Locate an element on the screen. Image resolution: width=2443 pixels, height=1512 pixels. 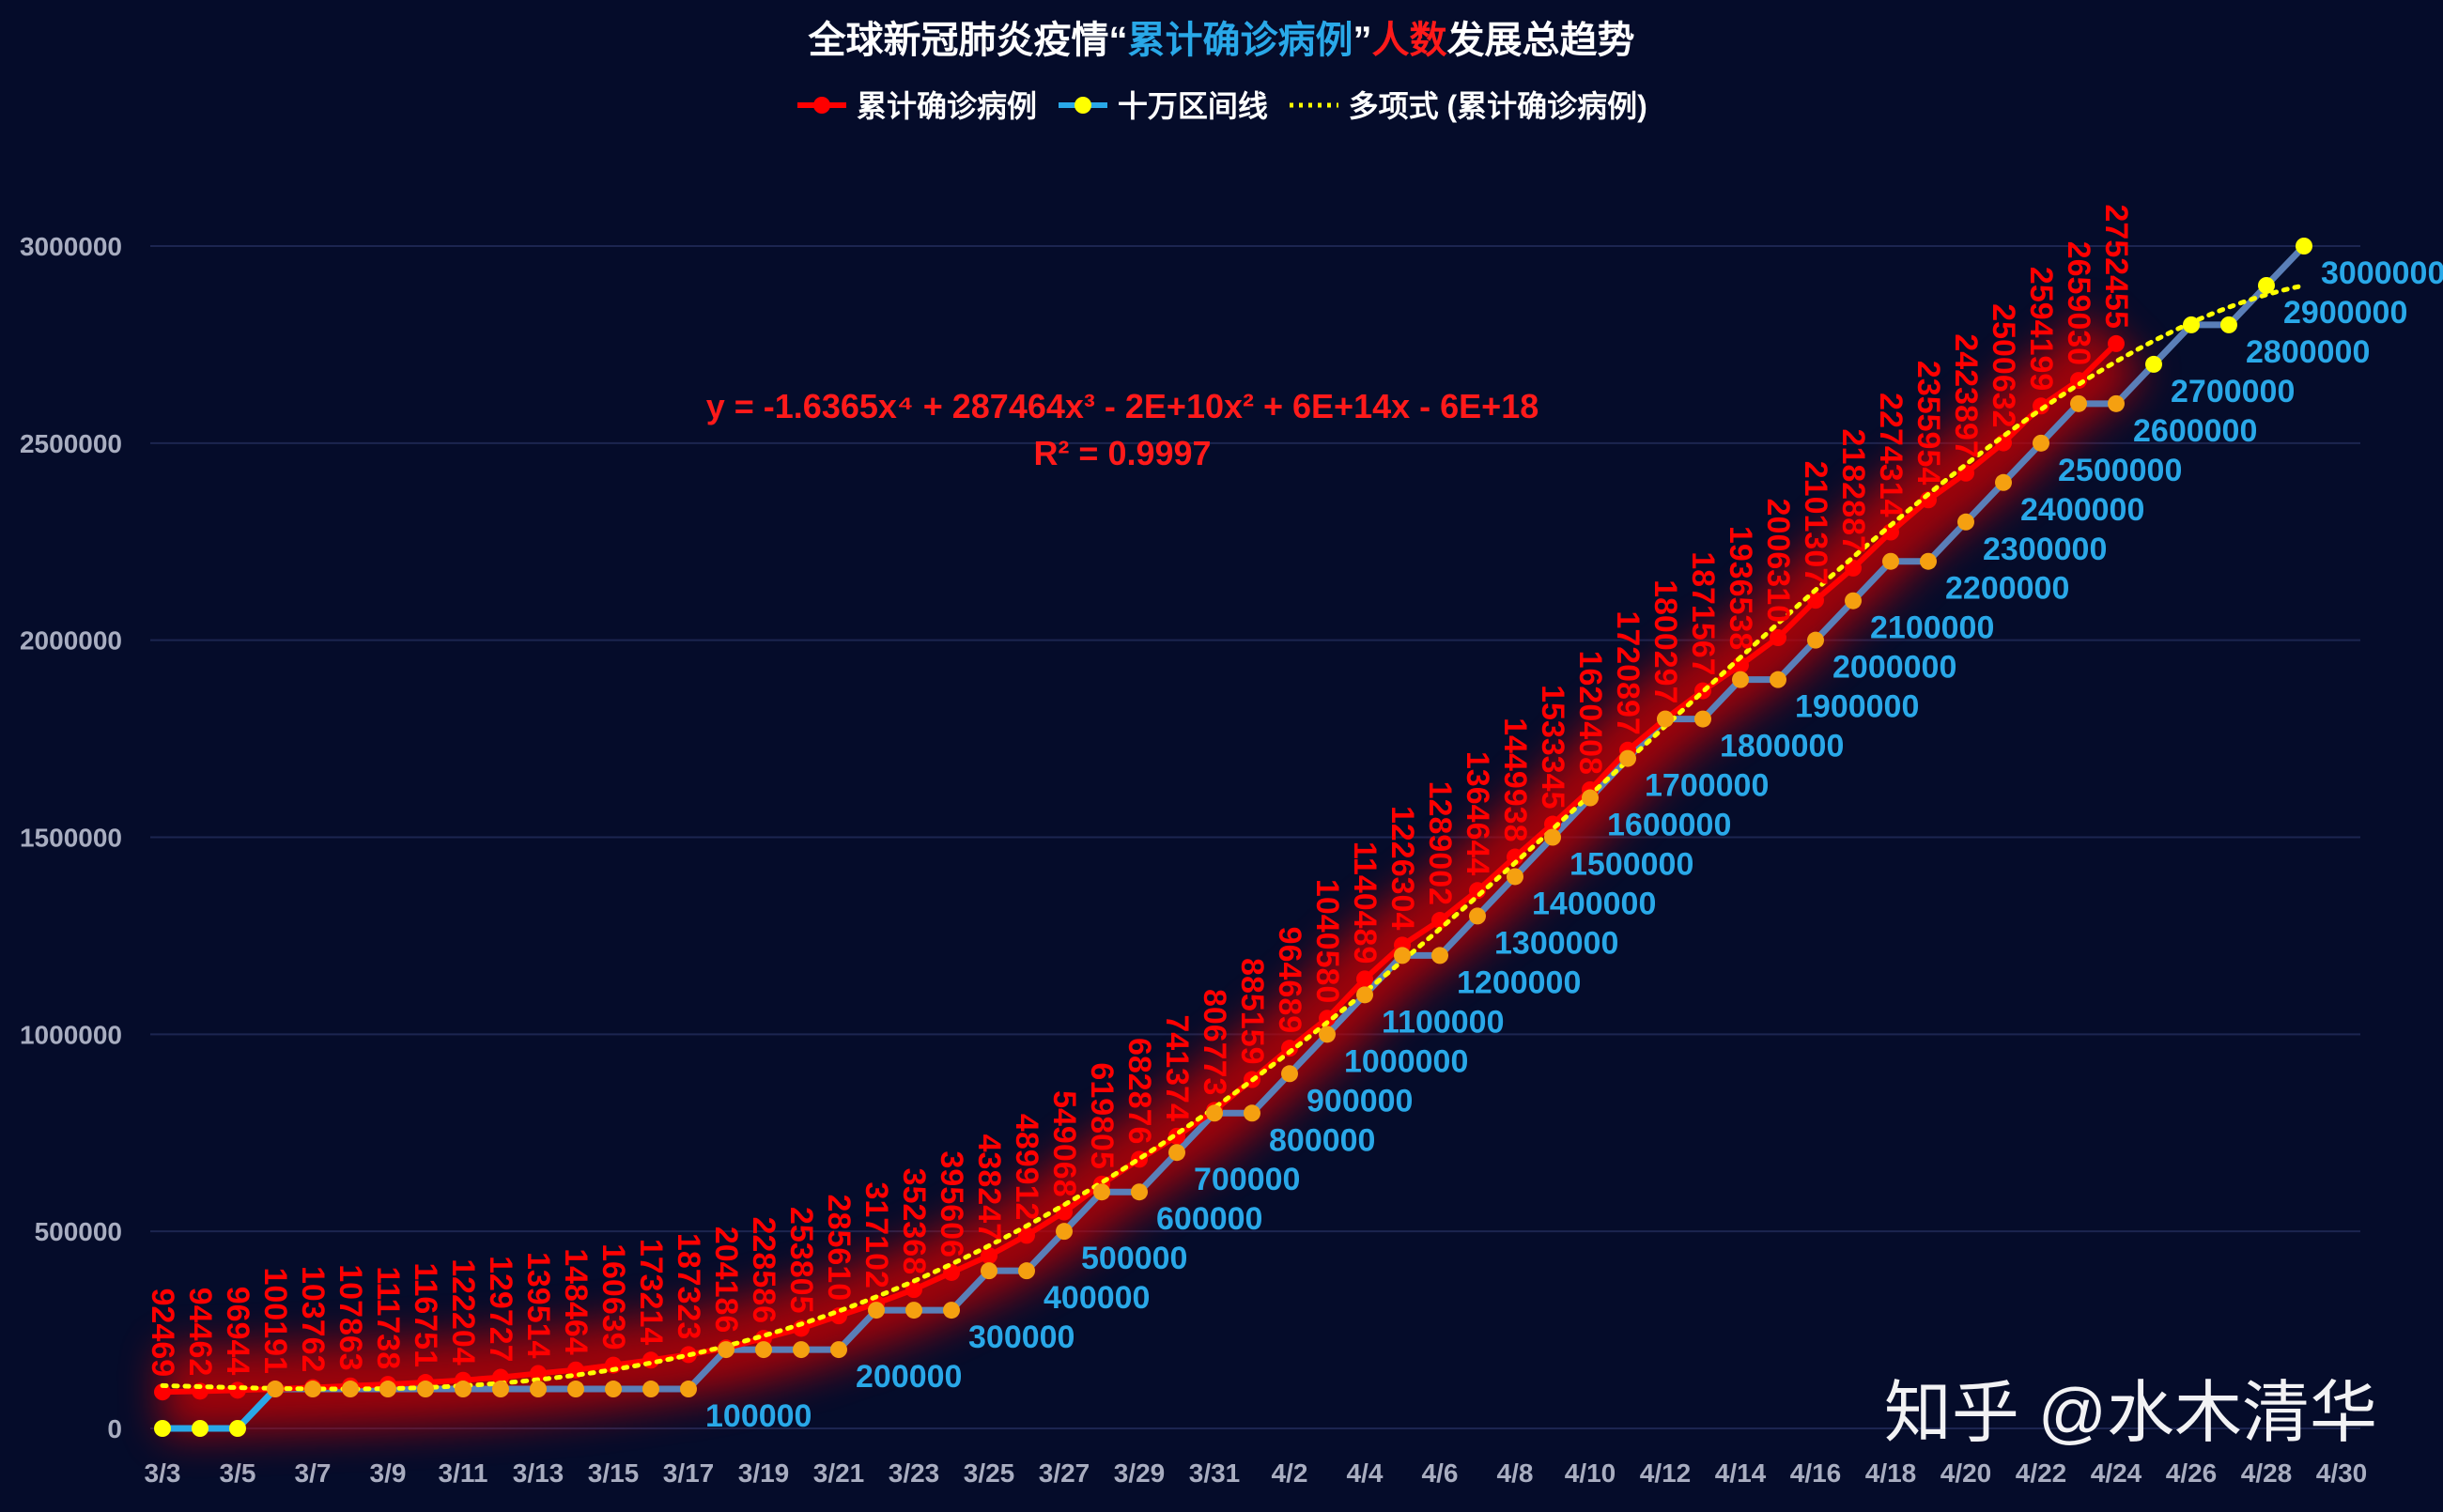
cases-data-label: 1040580 is located at coordinates (1327, 941).